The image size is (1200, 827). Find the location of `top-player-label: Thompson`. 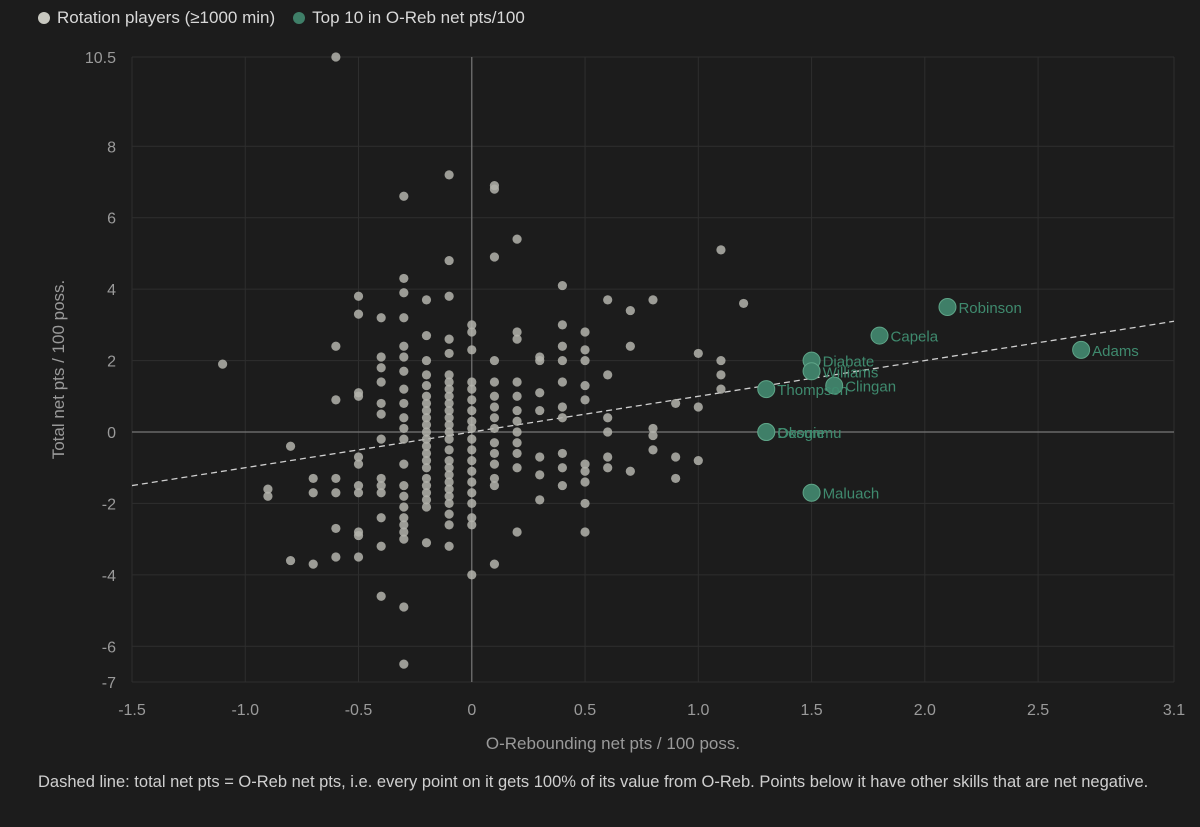

top-player-label: Thompson is located at coordinates (812, 390).